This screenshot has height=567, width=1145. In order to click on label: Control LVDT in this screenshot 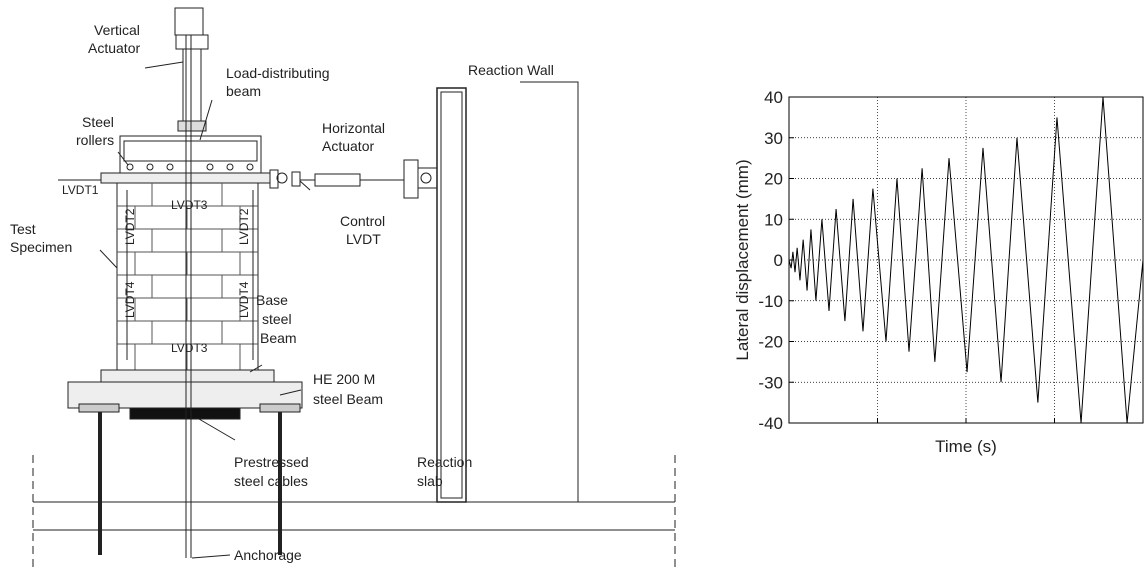, I will do `click(362, 230)`.